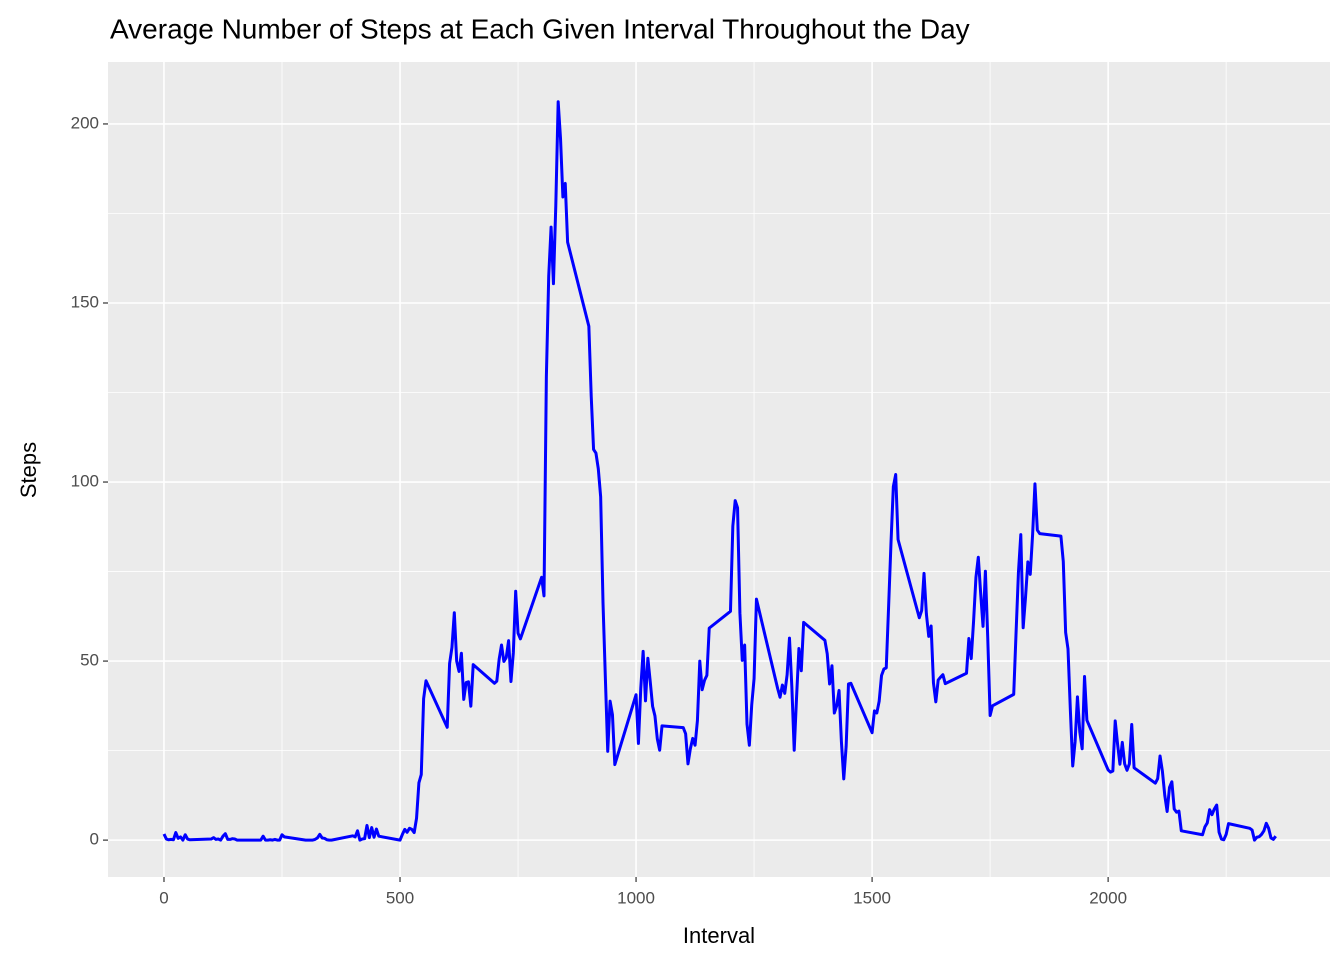 This screenshot has width=1344, height=965. I want to click on y-tick-label: 100, so click(85, 481).